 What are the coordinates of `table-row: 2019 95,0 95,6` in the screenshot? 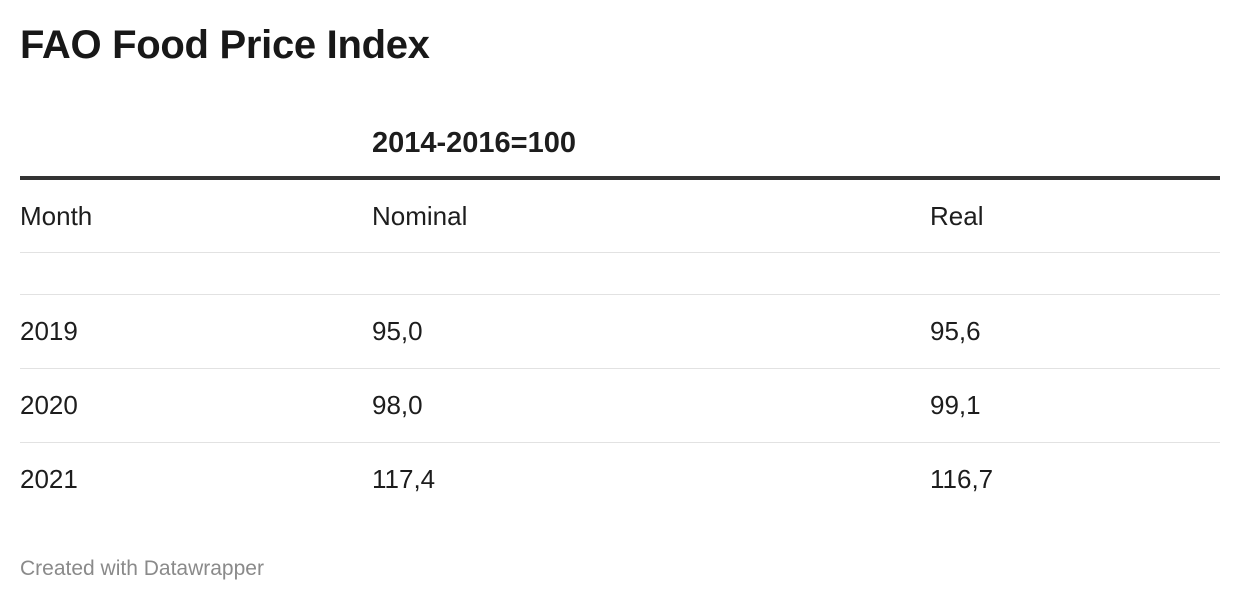 It's located at (620, 331).